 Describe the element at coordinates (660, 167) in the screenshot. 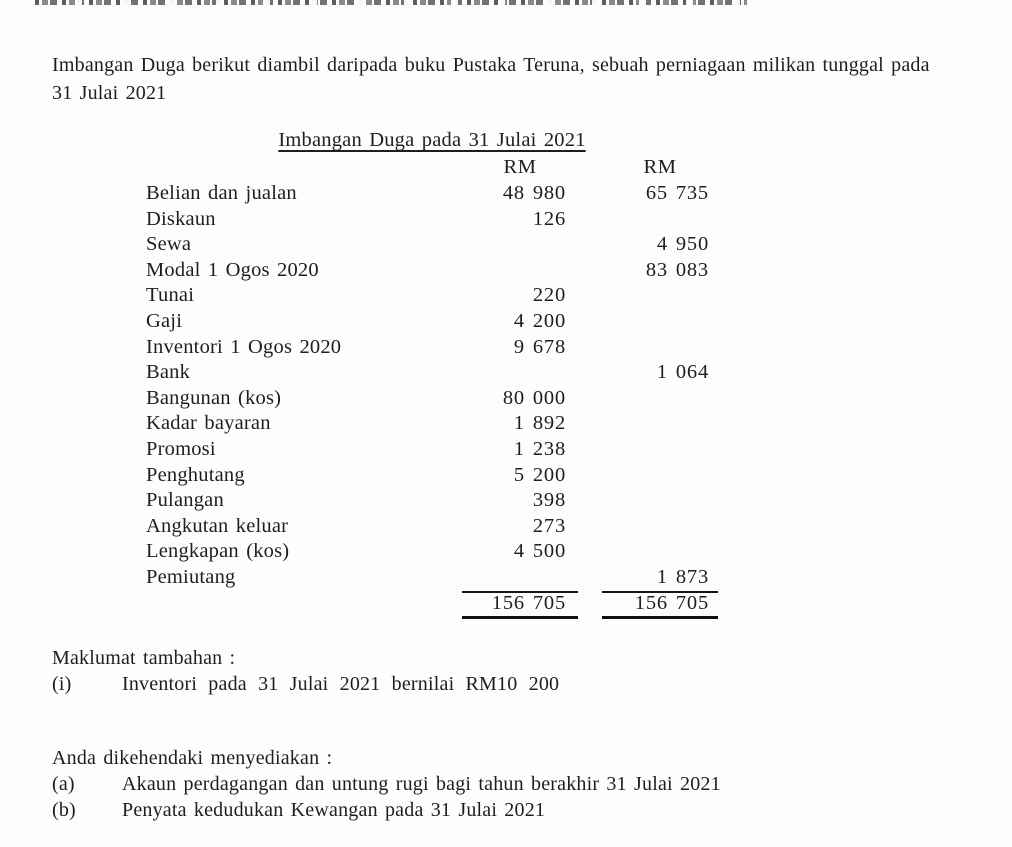

I see `credit-column-header: RM` at that location.